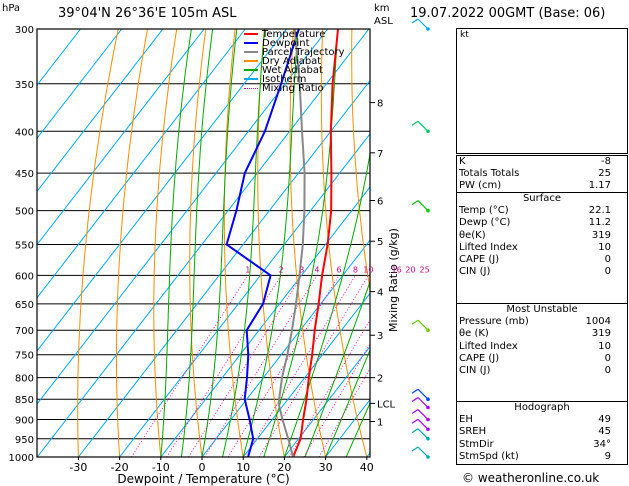 This screenshot has width=629, height=486. What do you see at coordinates (380, 379) in the screenshot?
I see `km-tick-label: 2` at bounding box center [380, 379].